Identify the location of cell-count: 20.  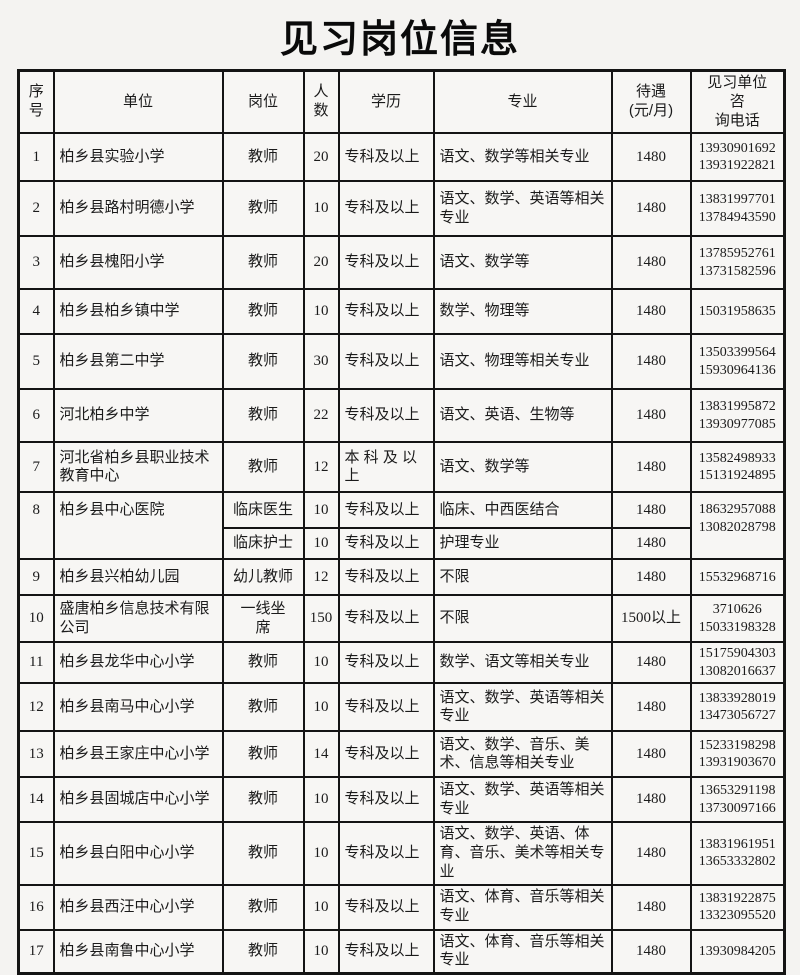
(321, 263).